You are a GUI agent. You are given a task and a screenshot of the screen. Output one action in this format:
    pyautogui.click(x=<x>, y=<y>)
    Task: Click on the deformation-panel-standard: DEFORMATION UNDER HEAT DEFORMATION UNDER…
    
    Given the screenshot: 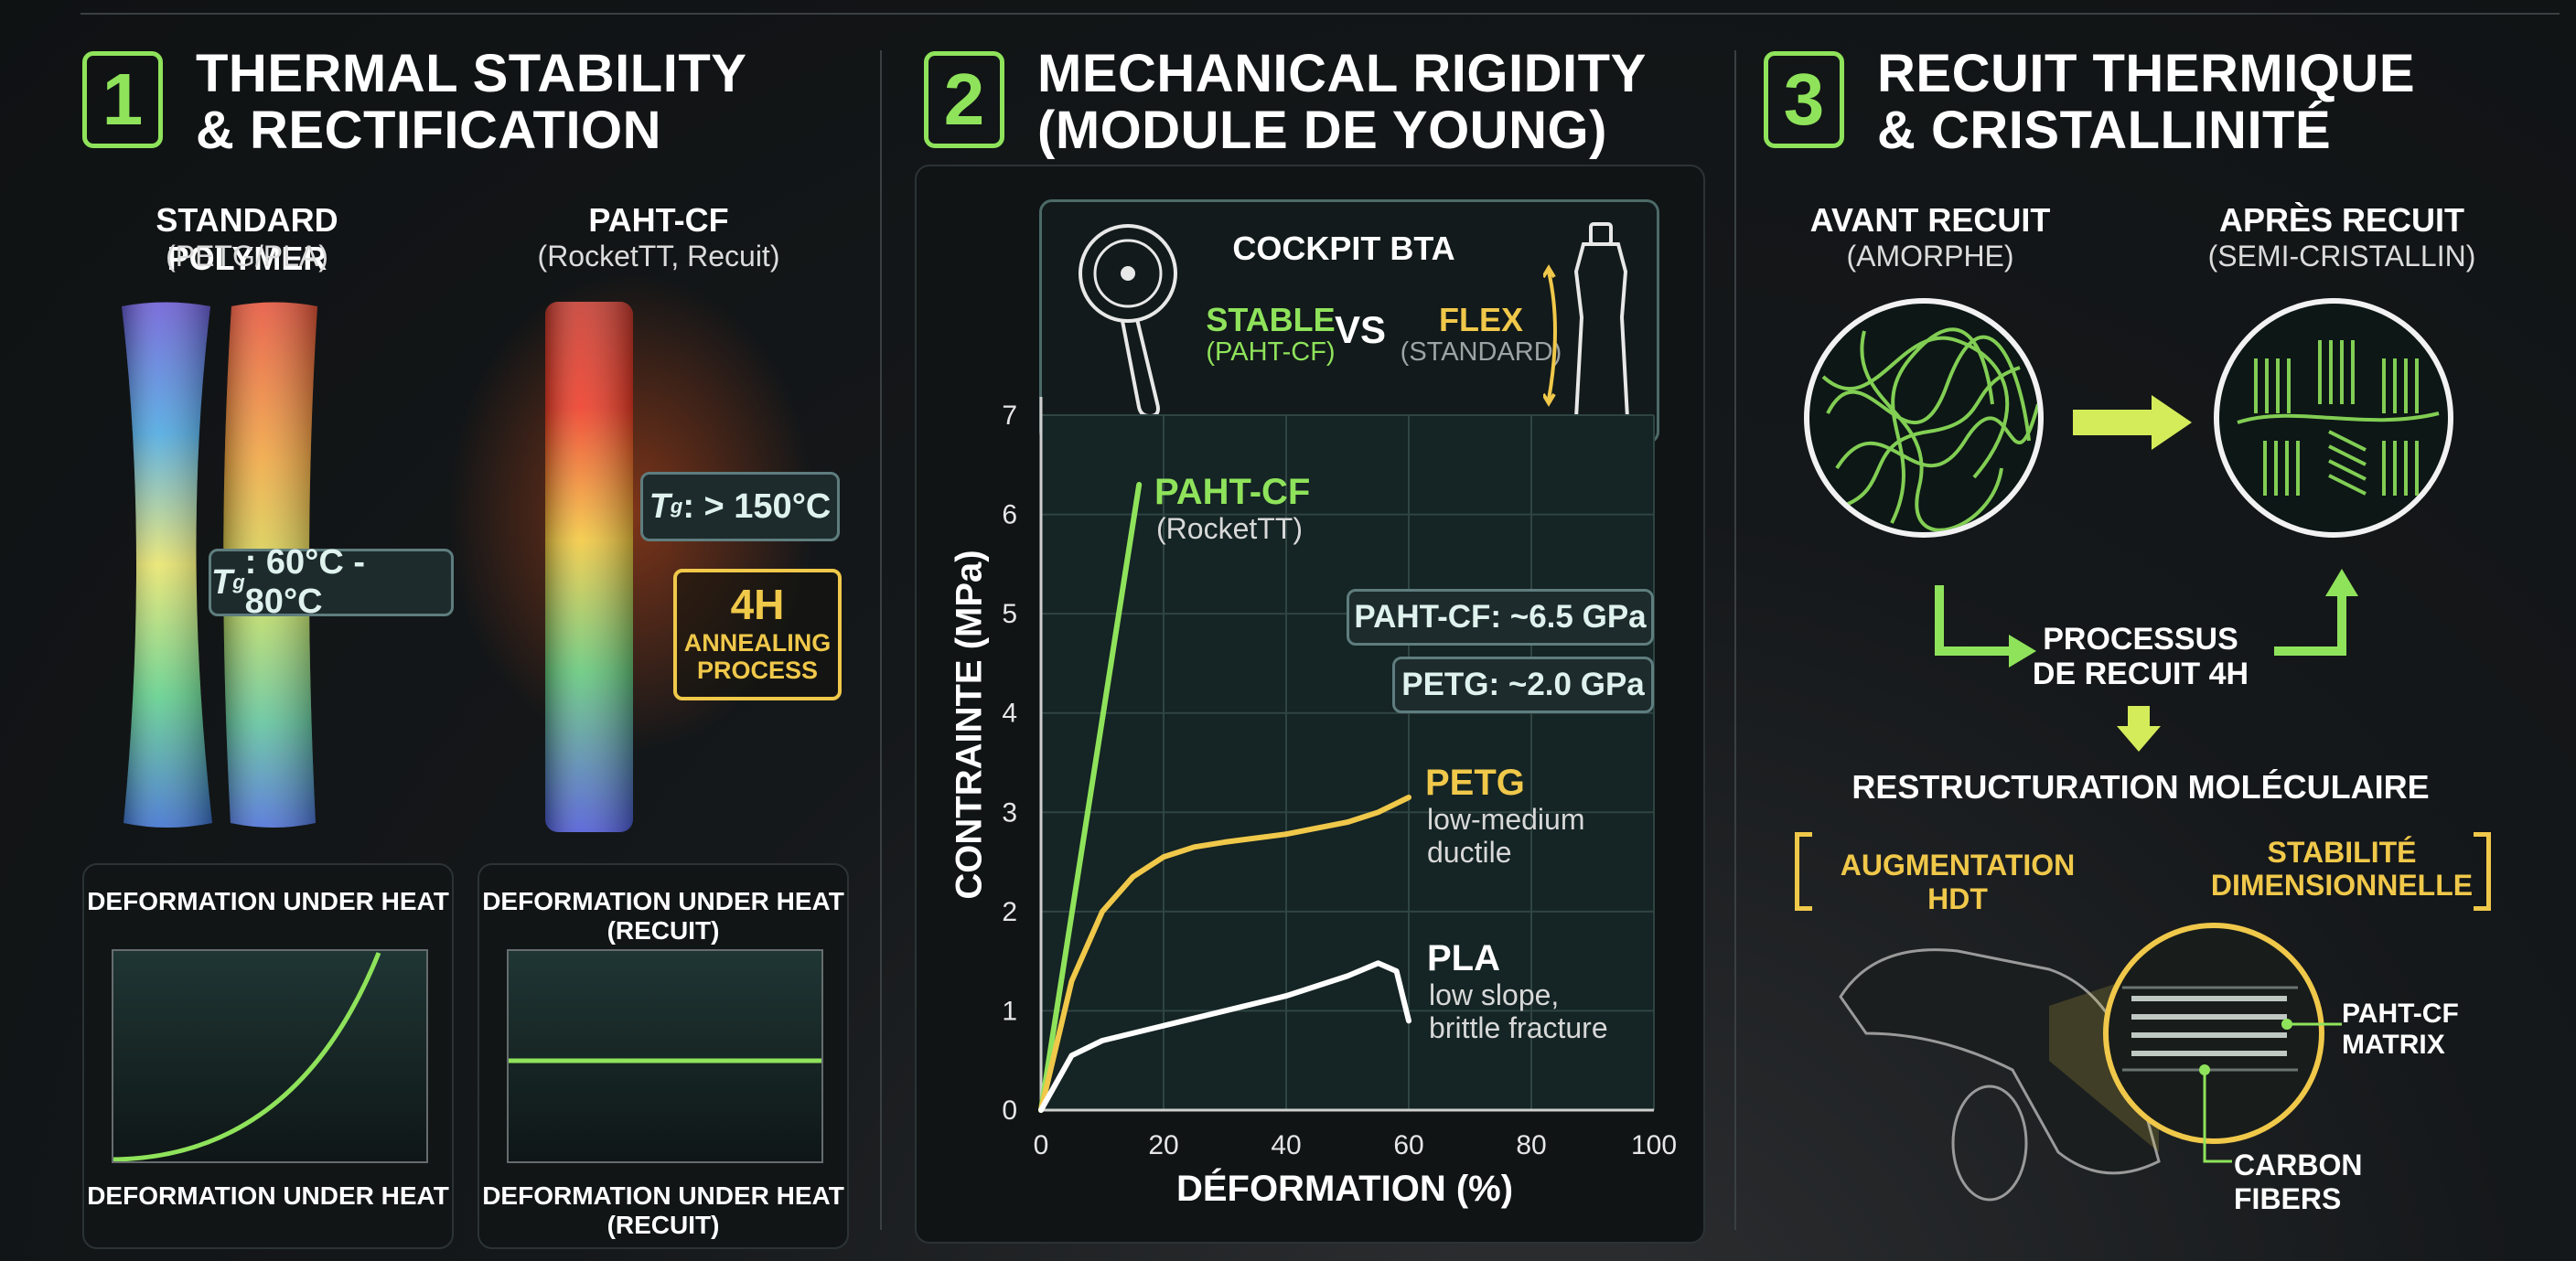 What is the action you would take?
    pyautogui.click(x=268, y=1056)
    